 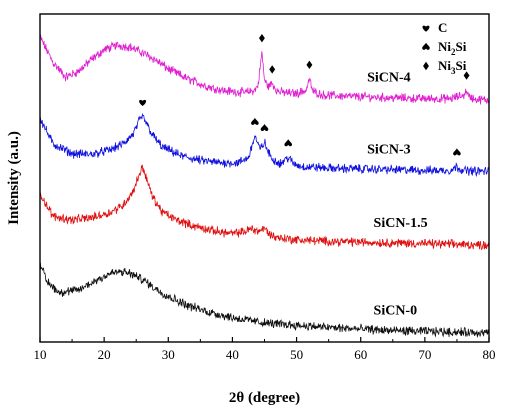 I want to click on series-label-layer: SiCN-4 SiCN-3 SiCN-1.5 SiCN-0, so click(x=397, y=195).